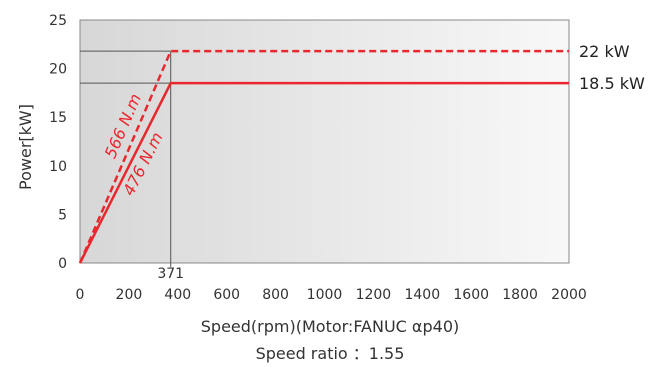  Describe the element at coordinates (226, 295) in the screenshot. I see `x-tick-label: 600` at that location.